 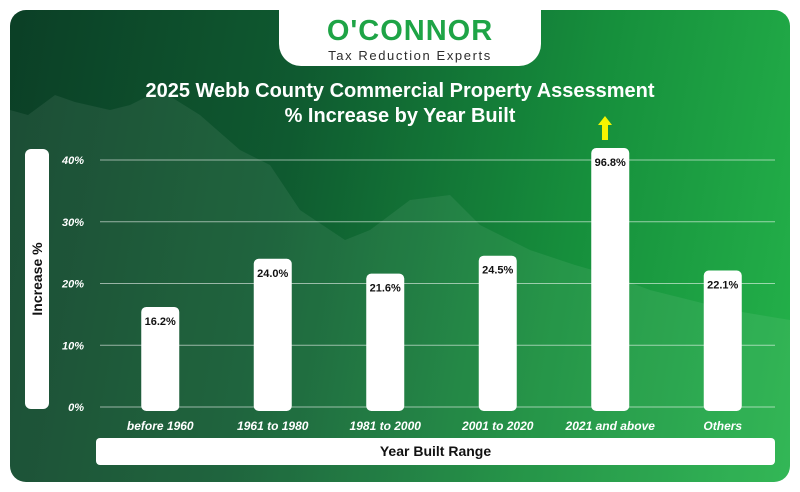 What do you see at coordinates (160, 426) in the screenshot?
I see `x-tick-label: before 1960` at bounding box center [160, 426].